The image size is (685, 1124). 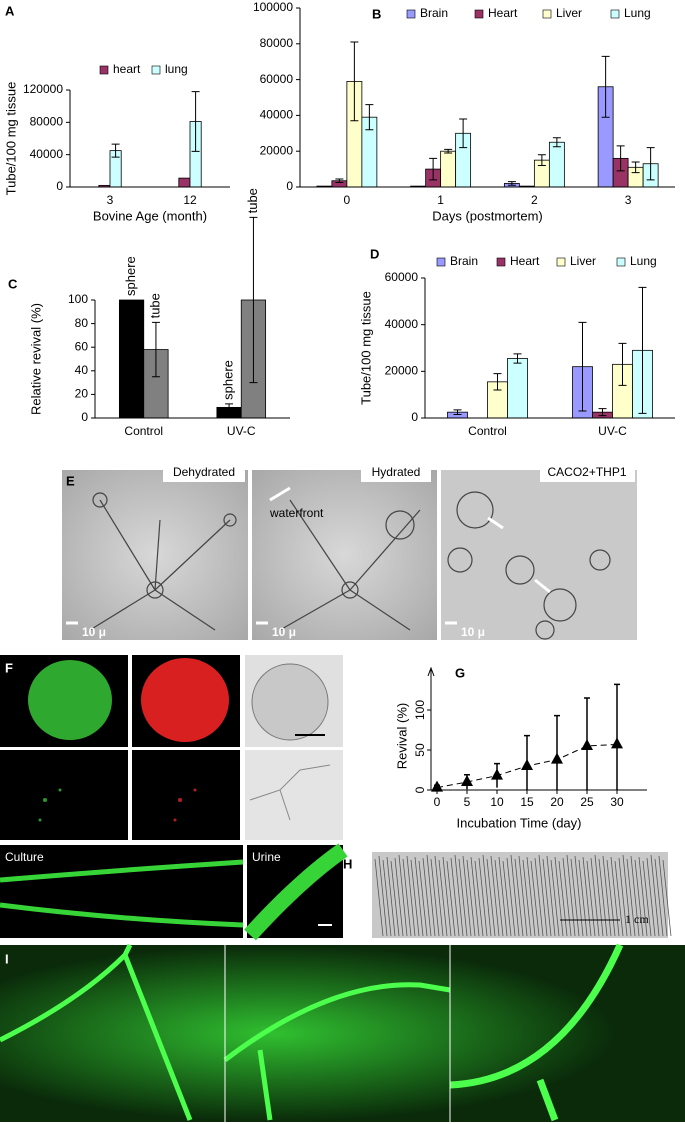 I want to click on series-label: sphere, so click(x=130, y=276).